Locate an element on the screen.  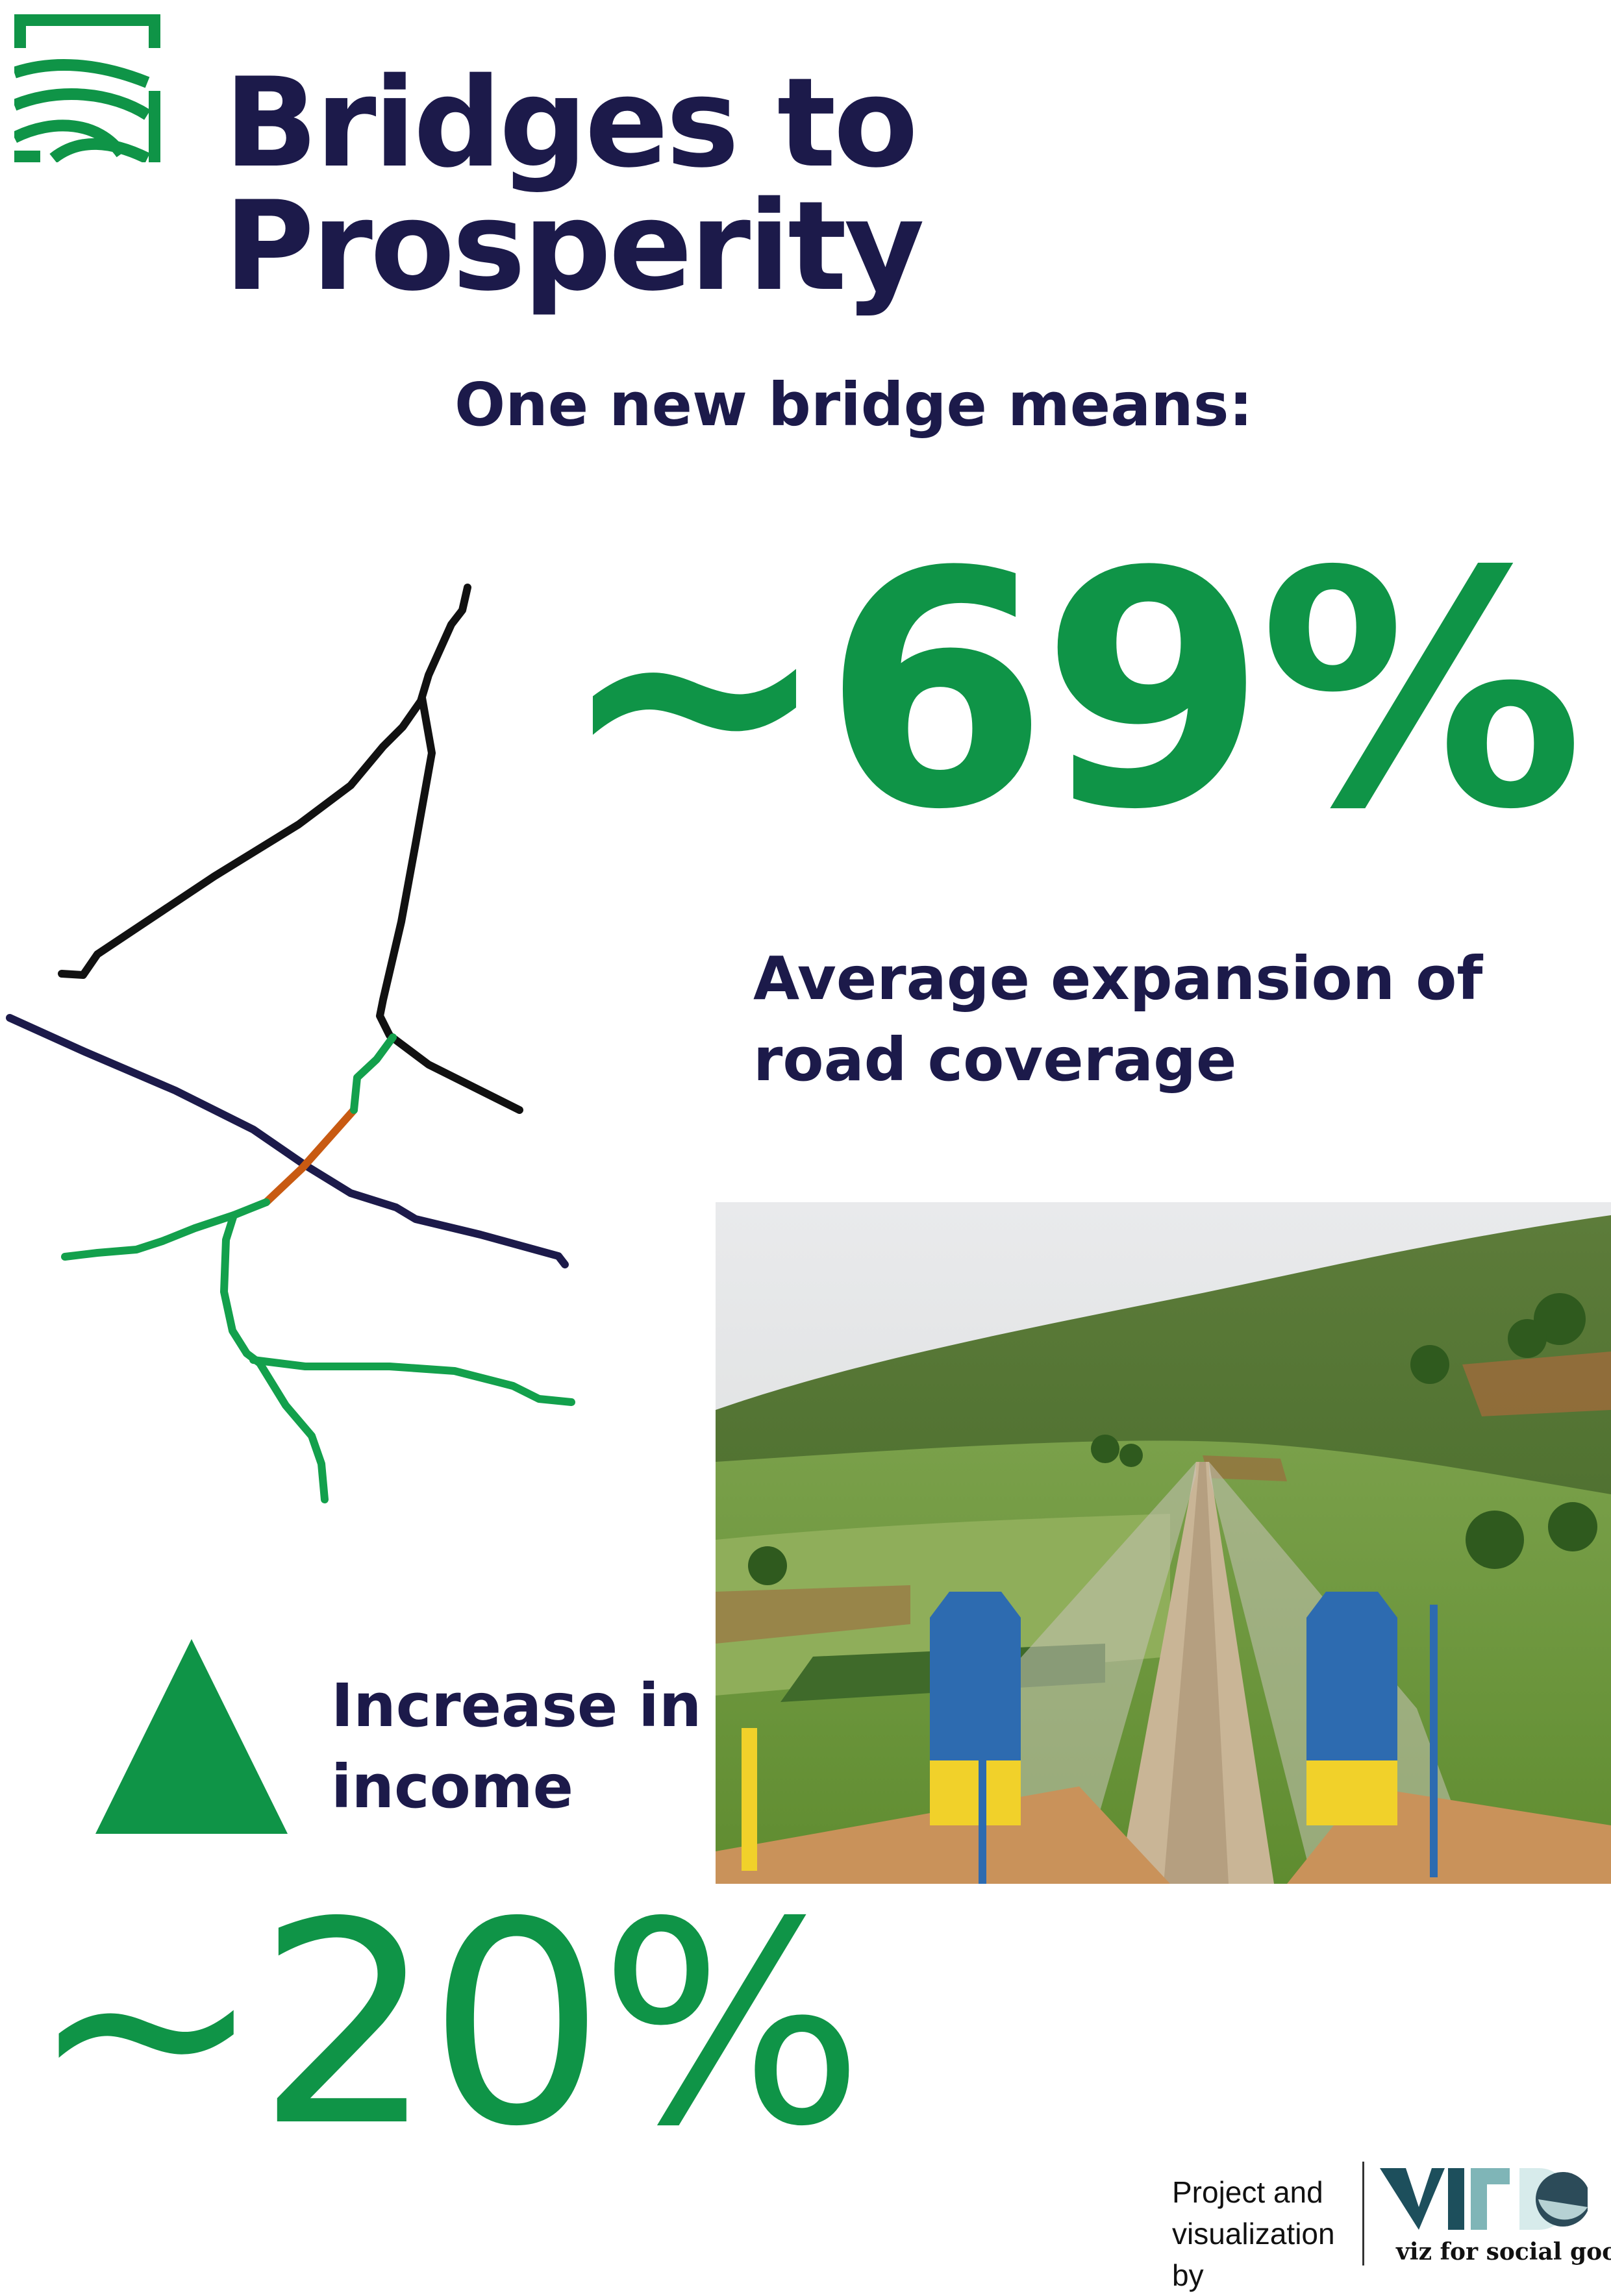
brand-title-line-2: Prosperity is located at coordinates (574, 247).